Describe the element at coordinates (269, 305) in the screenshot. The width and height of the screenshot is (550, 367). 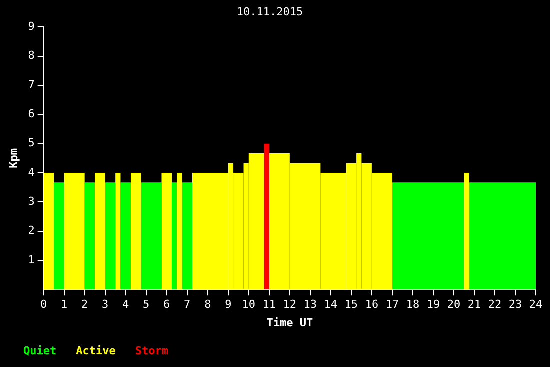
I see `x-tick-label: 11` at that location.